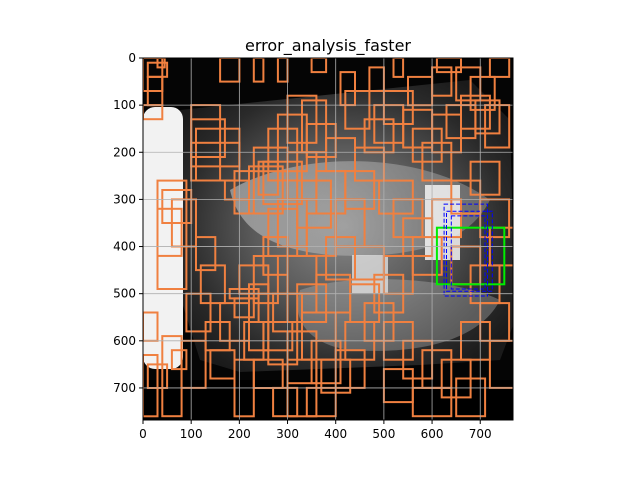 The image size is (640, 480). What do you see at coordinates (383, 434) in the screenshot?
I see `x-tick-label: 500` at bounding box center [383, 434].